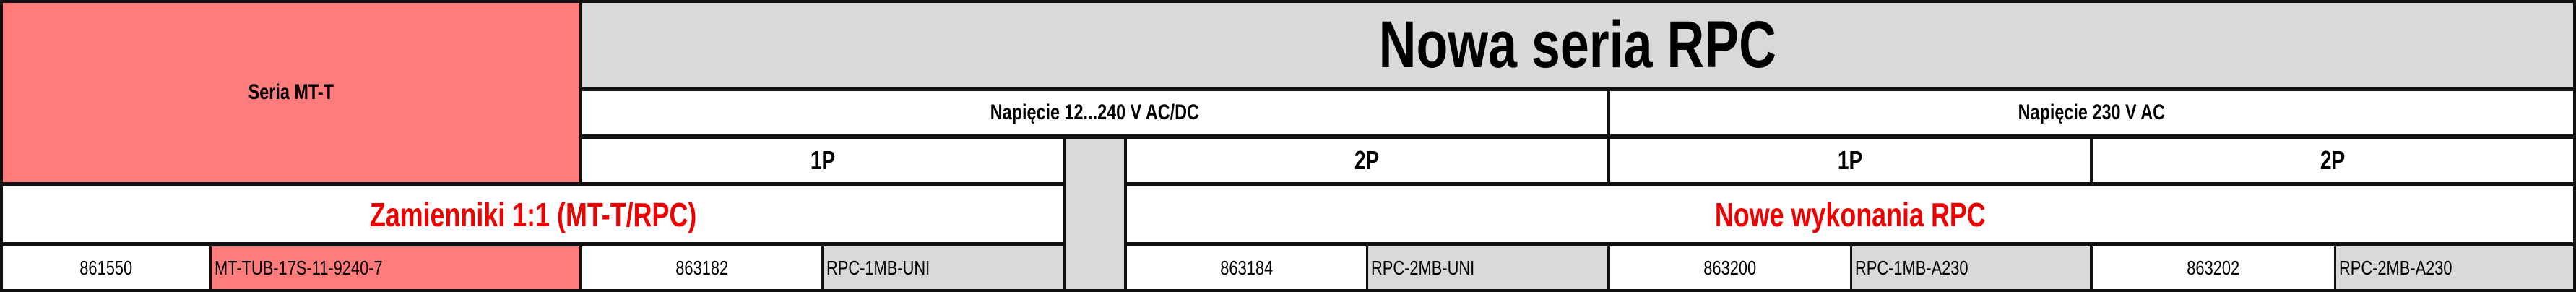  I want to click on code-cell: 863202, so click(2213, 267).